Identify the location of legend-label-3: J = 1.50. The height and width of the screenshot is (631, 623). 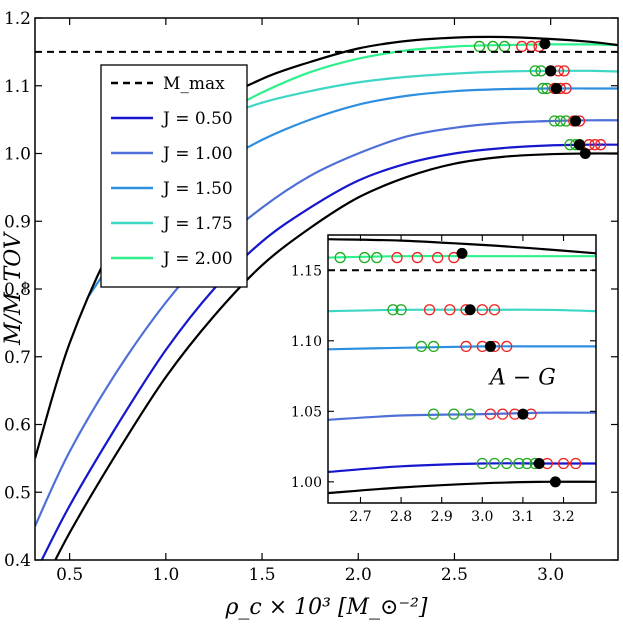
(197, 189).